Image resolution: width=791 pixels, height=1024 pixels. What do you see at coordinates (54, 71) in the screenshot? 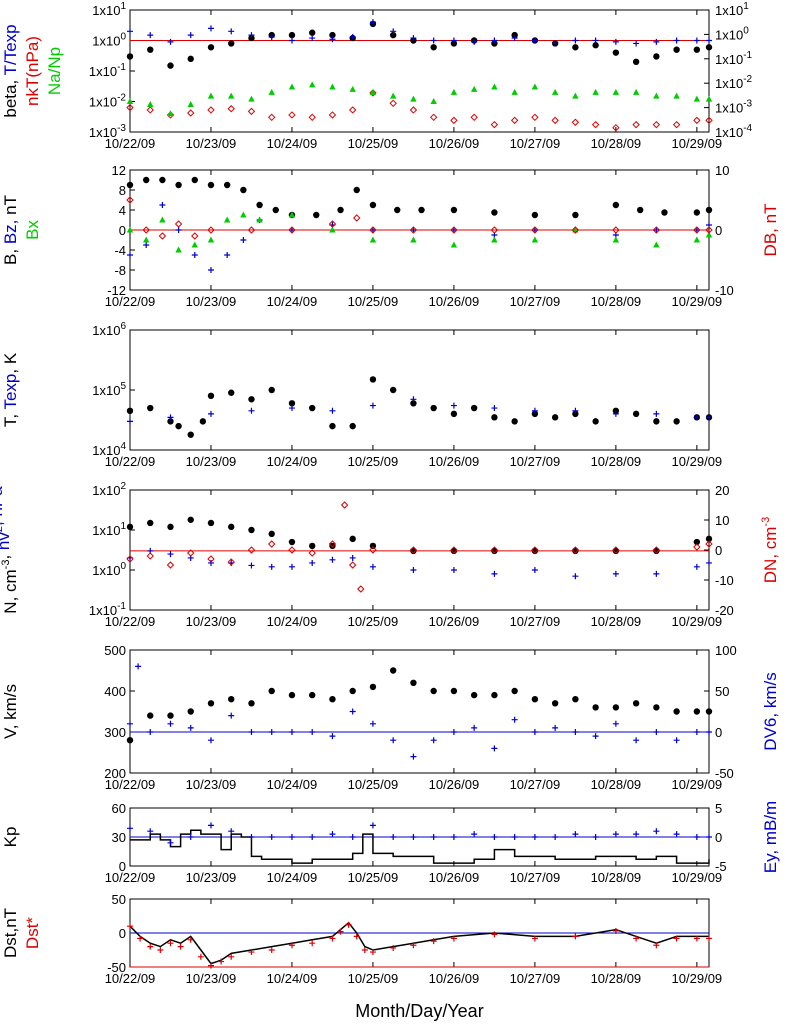
I see `y-axis-label-3: Na/Np` at bounding box center [54, 71].